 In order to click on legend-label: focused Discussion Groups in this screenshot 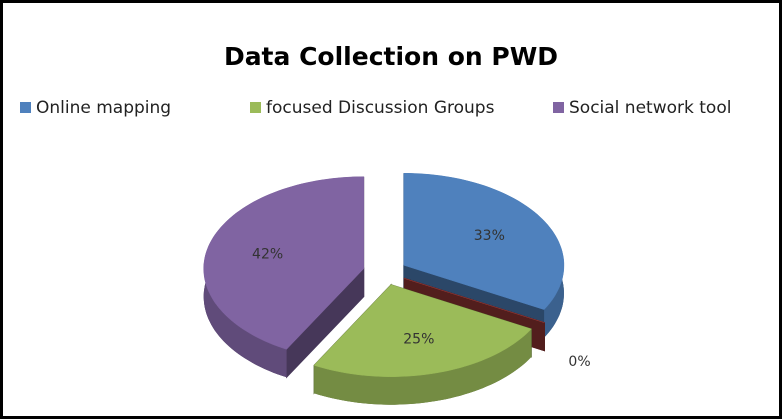, I will do `click(380, 108)`.